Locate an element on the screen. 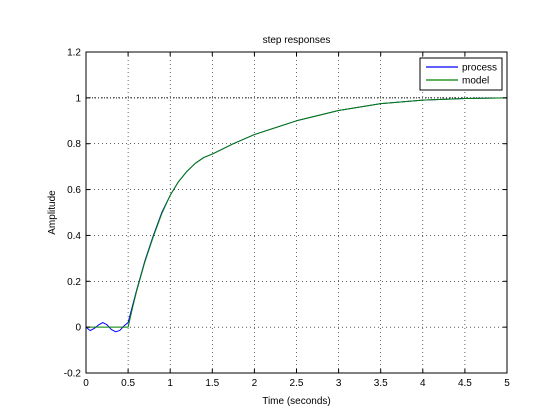 The height and width of the screenshot is (420, 560). chart-title: step responses is located at coordinates (297, 40).